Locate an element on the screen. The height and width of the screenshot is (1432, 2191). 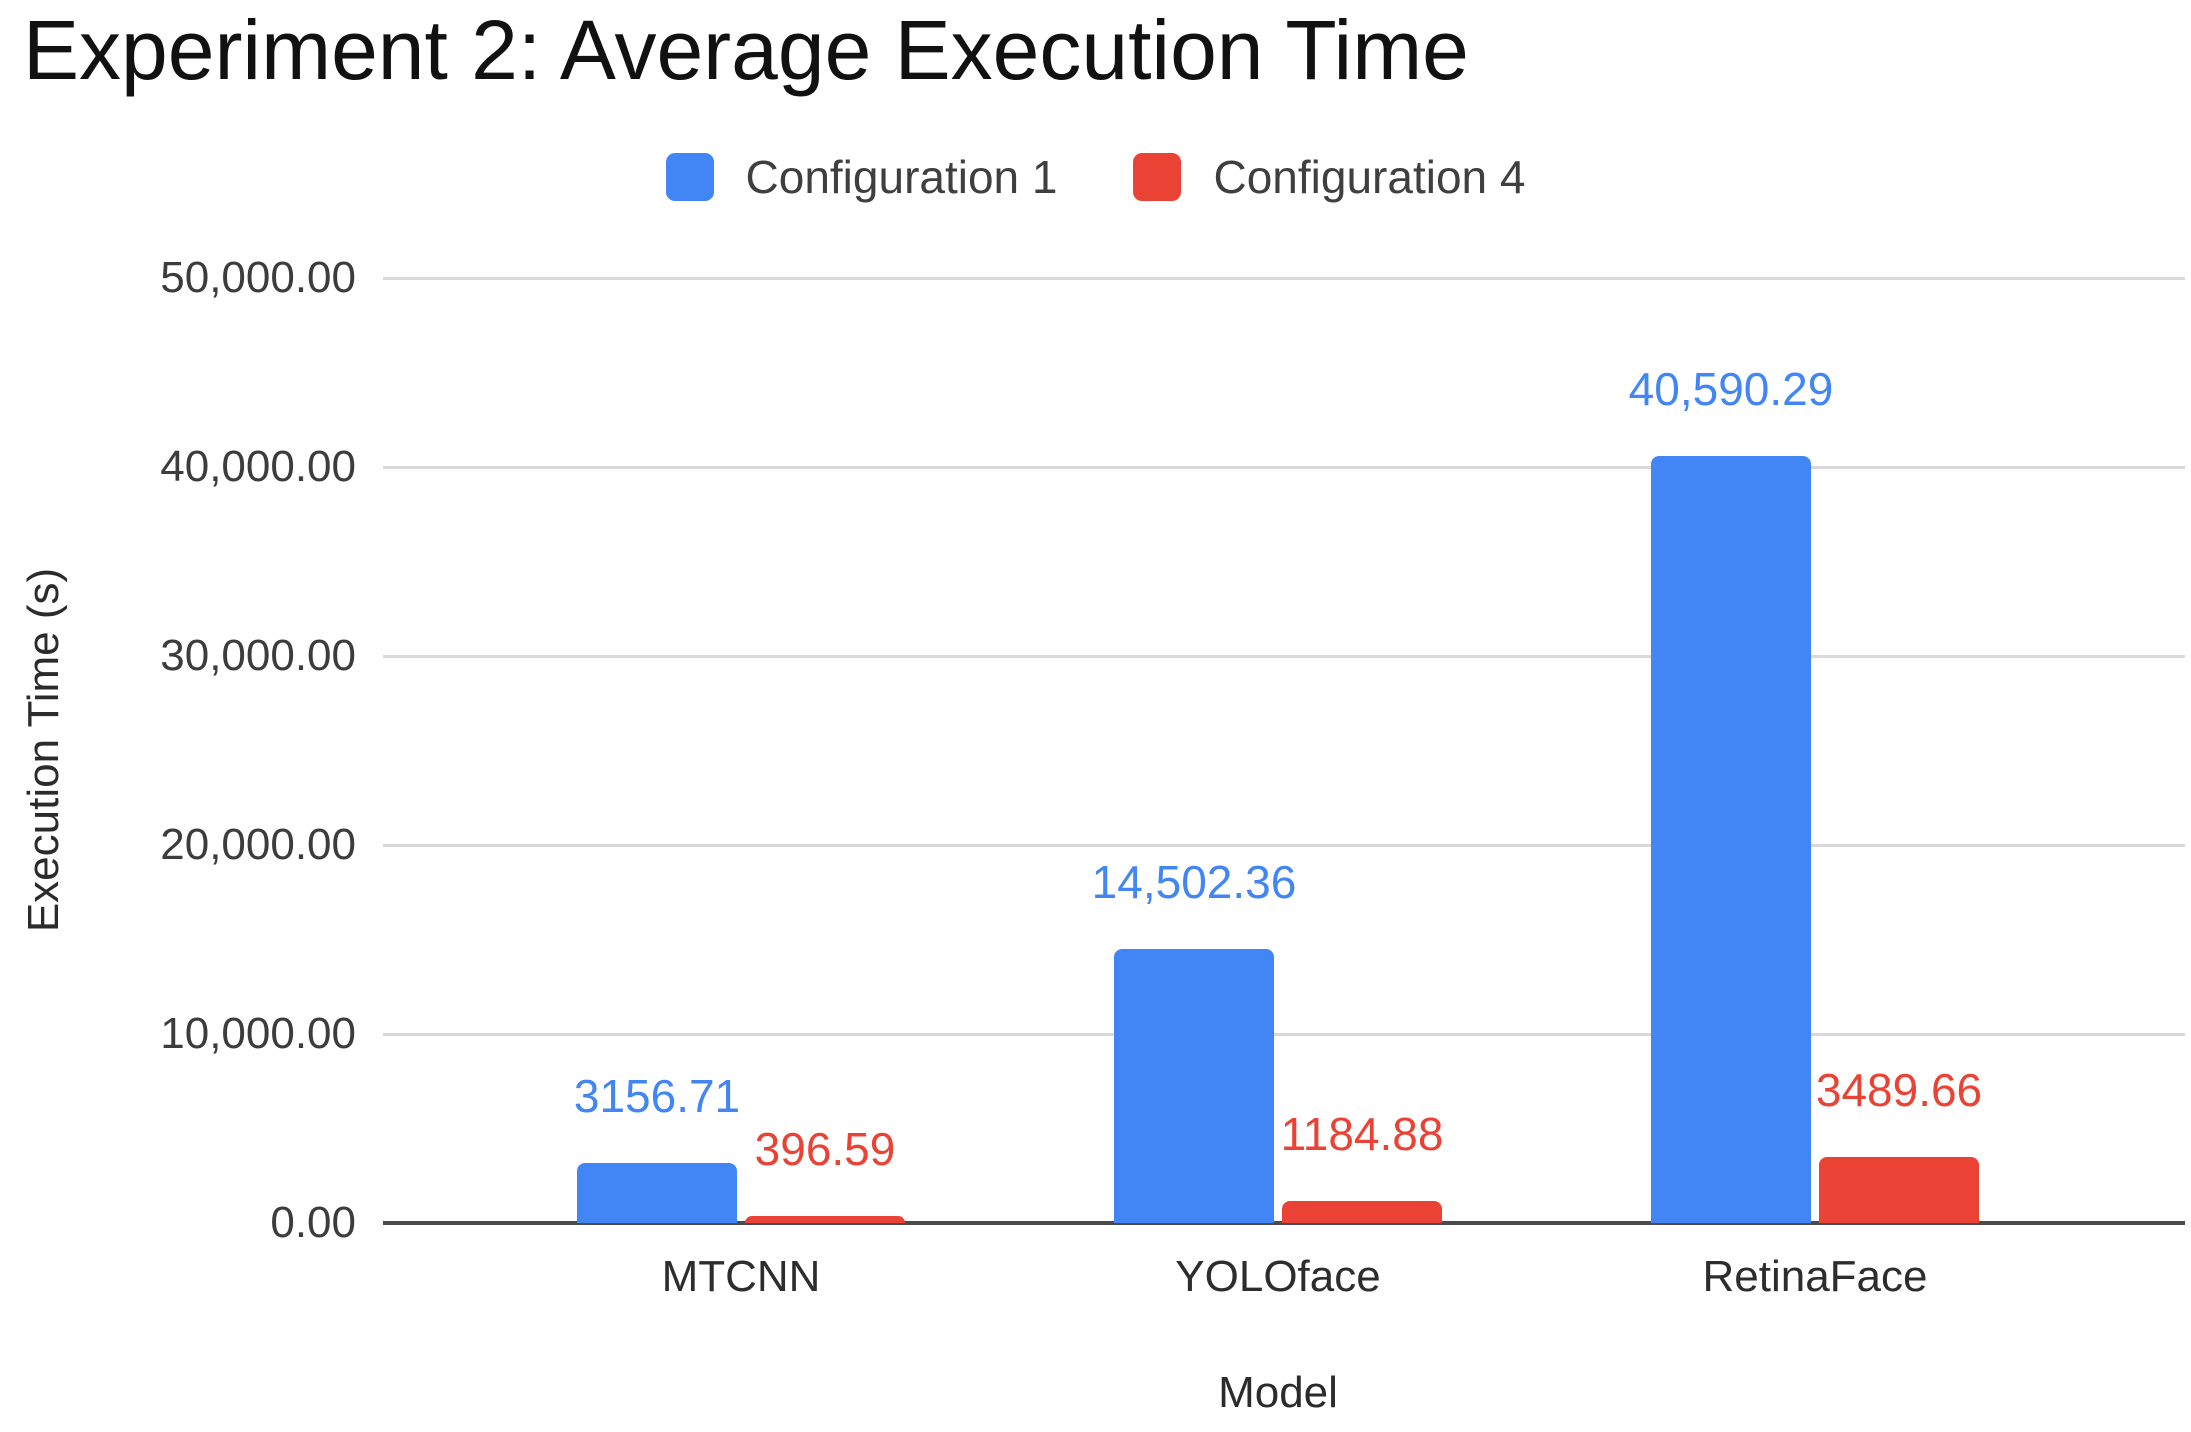
bar-value-label-configuration-4-retinaface: 3489.66 is located at coordinates (1899, 1090).